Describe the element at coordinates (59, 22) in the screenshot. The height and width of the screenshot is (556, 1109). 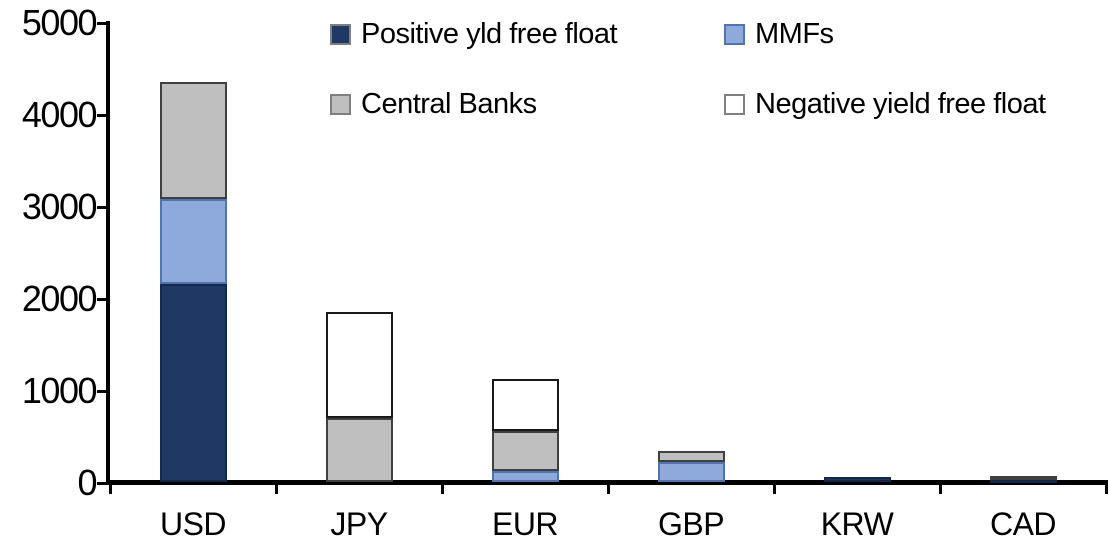
I see `y-tick-label: 5000` at that location.